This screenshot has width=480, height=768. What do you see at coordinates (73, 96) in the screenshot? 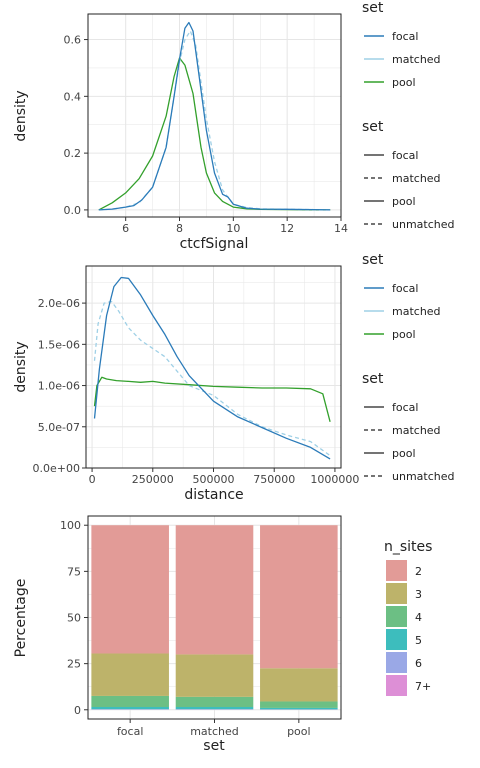
I see `y-tick-label: 0.4` at bounding box center [73, 96].